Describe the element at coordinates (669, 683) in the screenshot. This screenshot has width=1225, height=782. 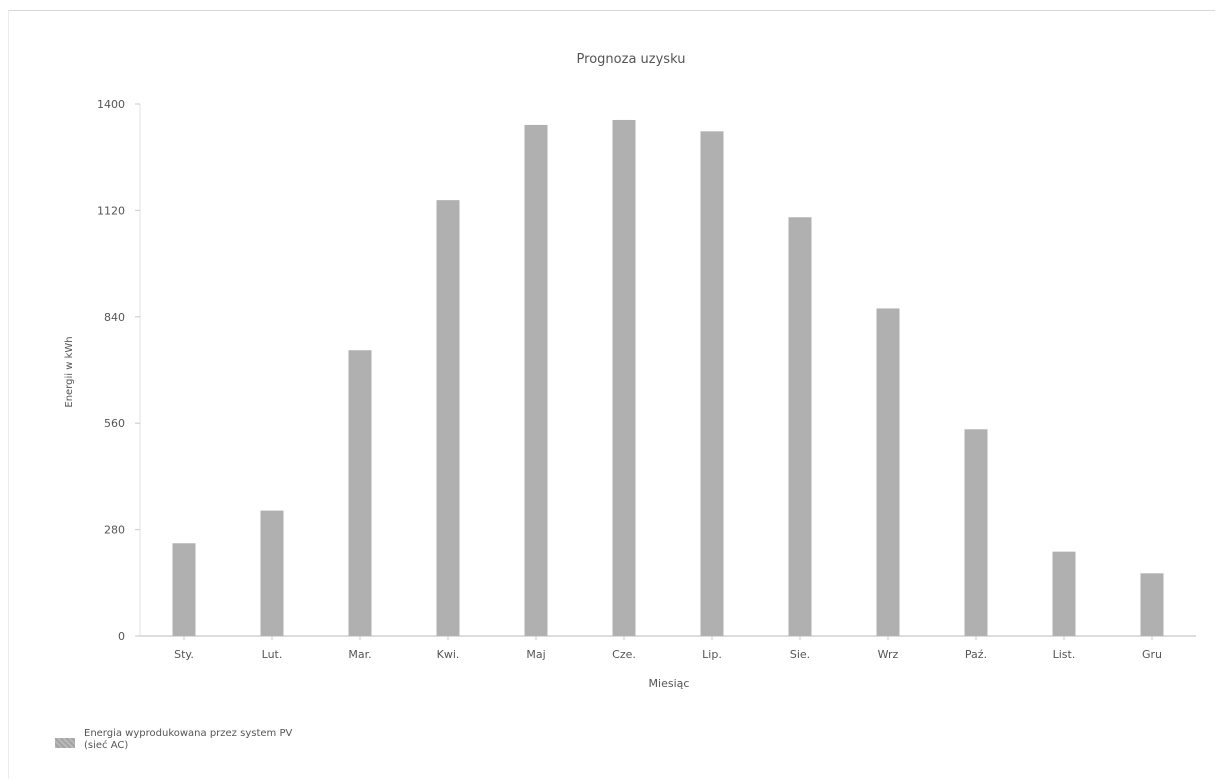
I see `x-axis-label: Miesiąc` at that location.